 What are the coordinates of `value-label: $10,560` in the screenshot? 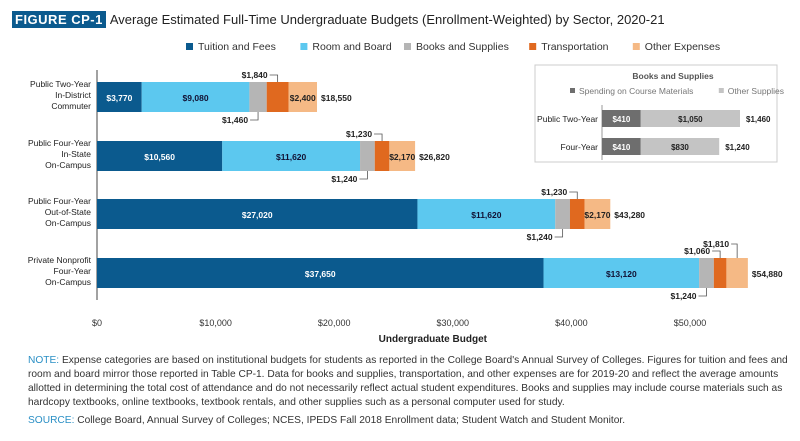 It's located at (159, 157).